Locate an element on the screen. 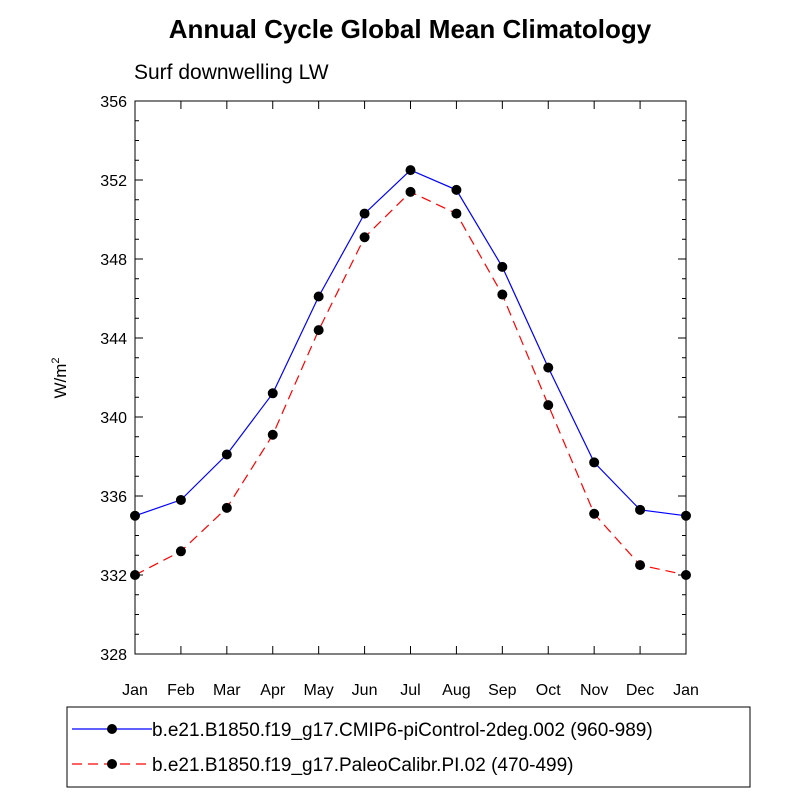 This screenshot has height=800, width=800. y-tick-label: 328 is located at coordinates (113, 655).